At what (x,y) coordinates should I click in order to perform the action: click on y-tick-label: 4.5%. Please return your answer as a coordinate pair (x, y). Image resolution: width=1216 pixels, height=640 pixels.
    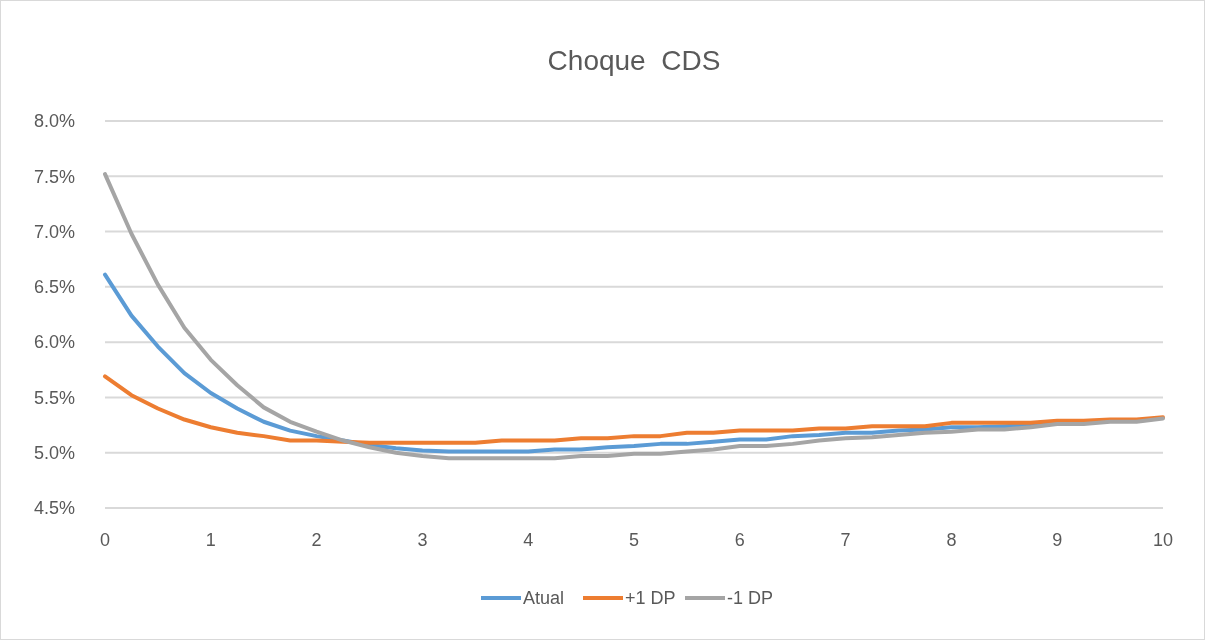
    Looking at the image, I should click on (54, 508).